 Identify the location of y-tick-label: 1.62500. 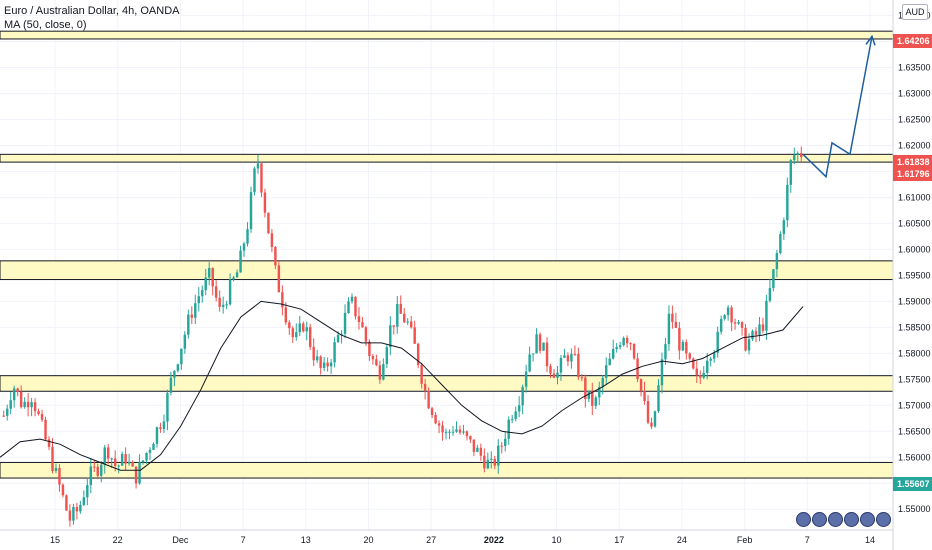
(914, 120).